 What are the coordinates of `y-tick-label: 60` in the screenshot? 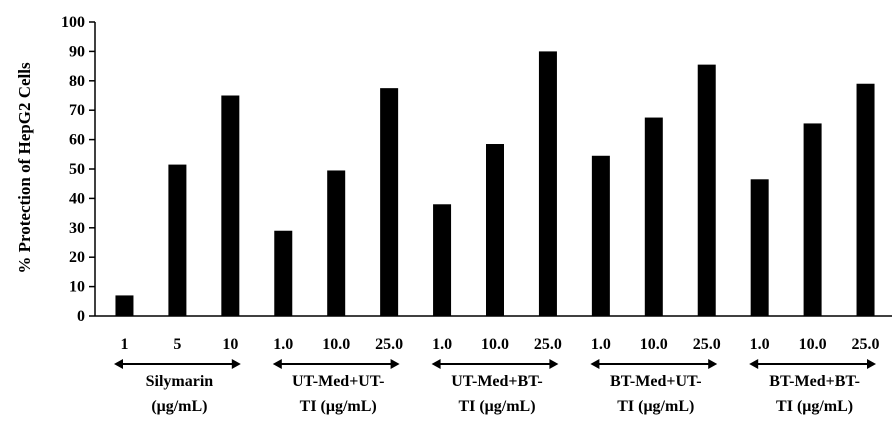 It's located at (77, 140).